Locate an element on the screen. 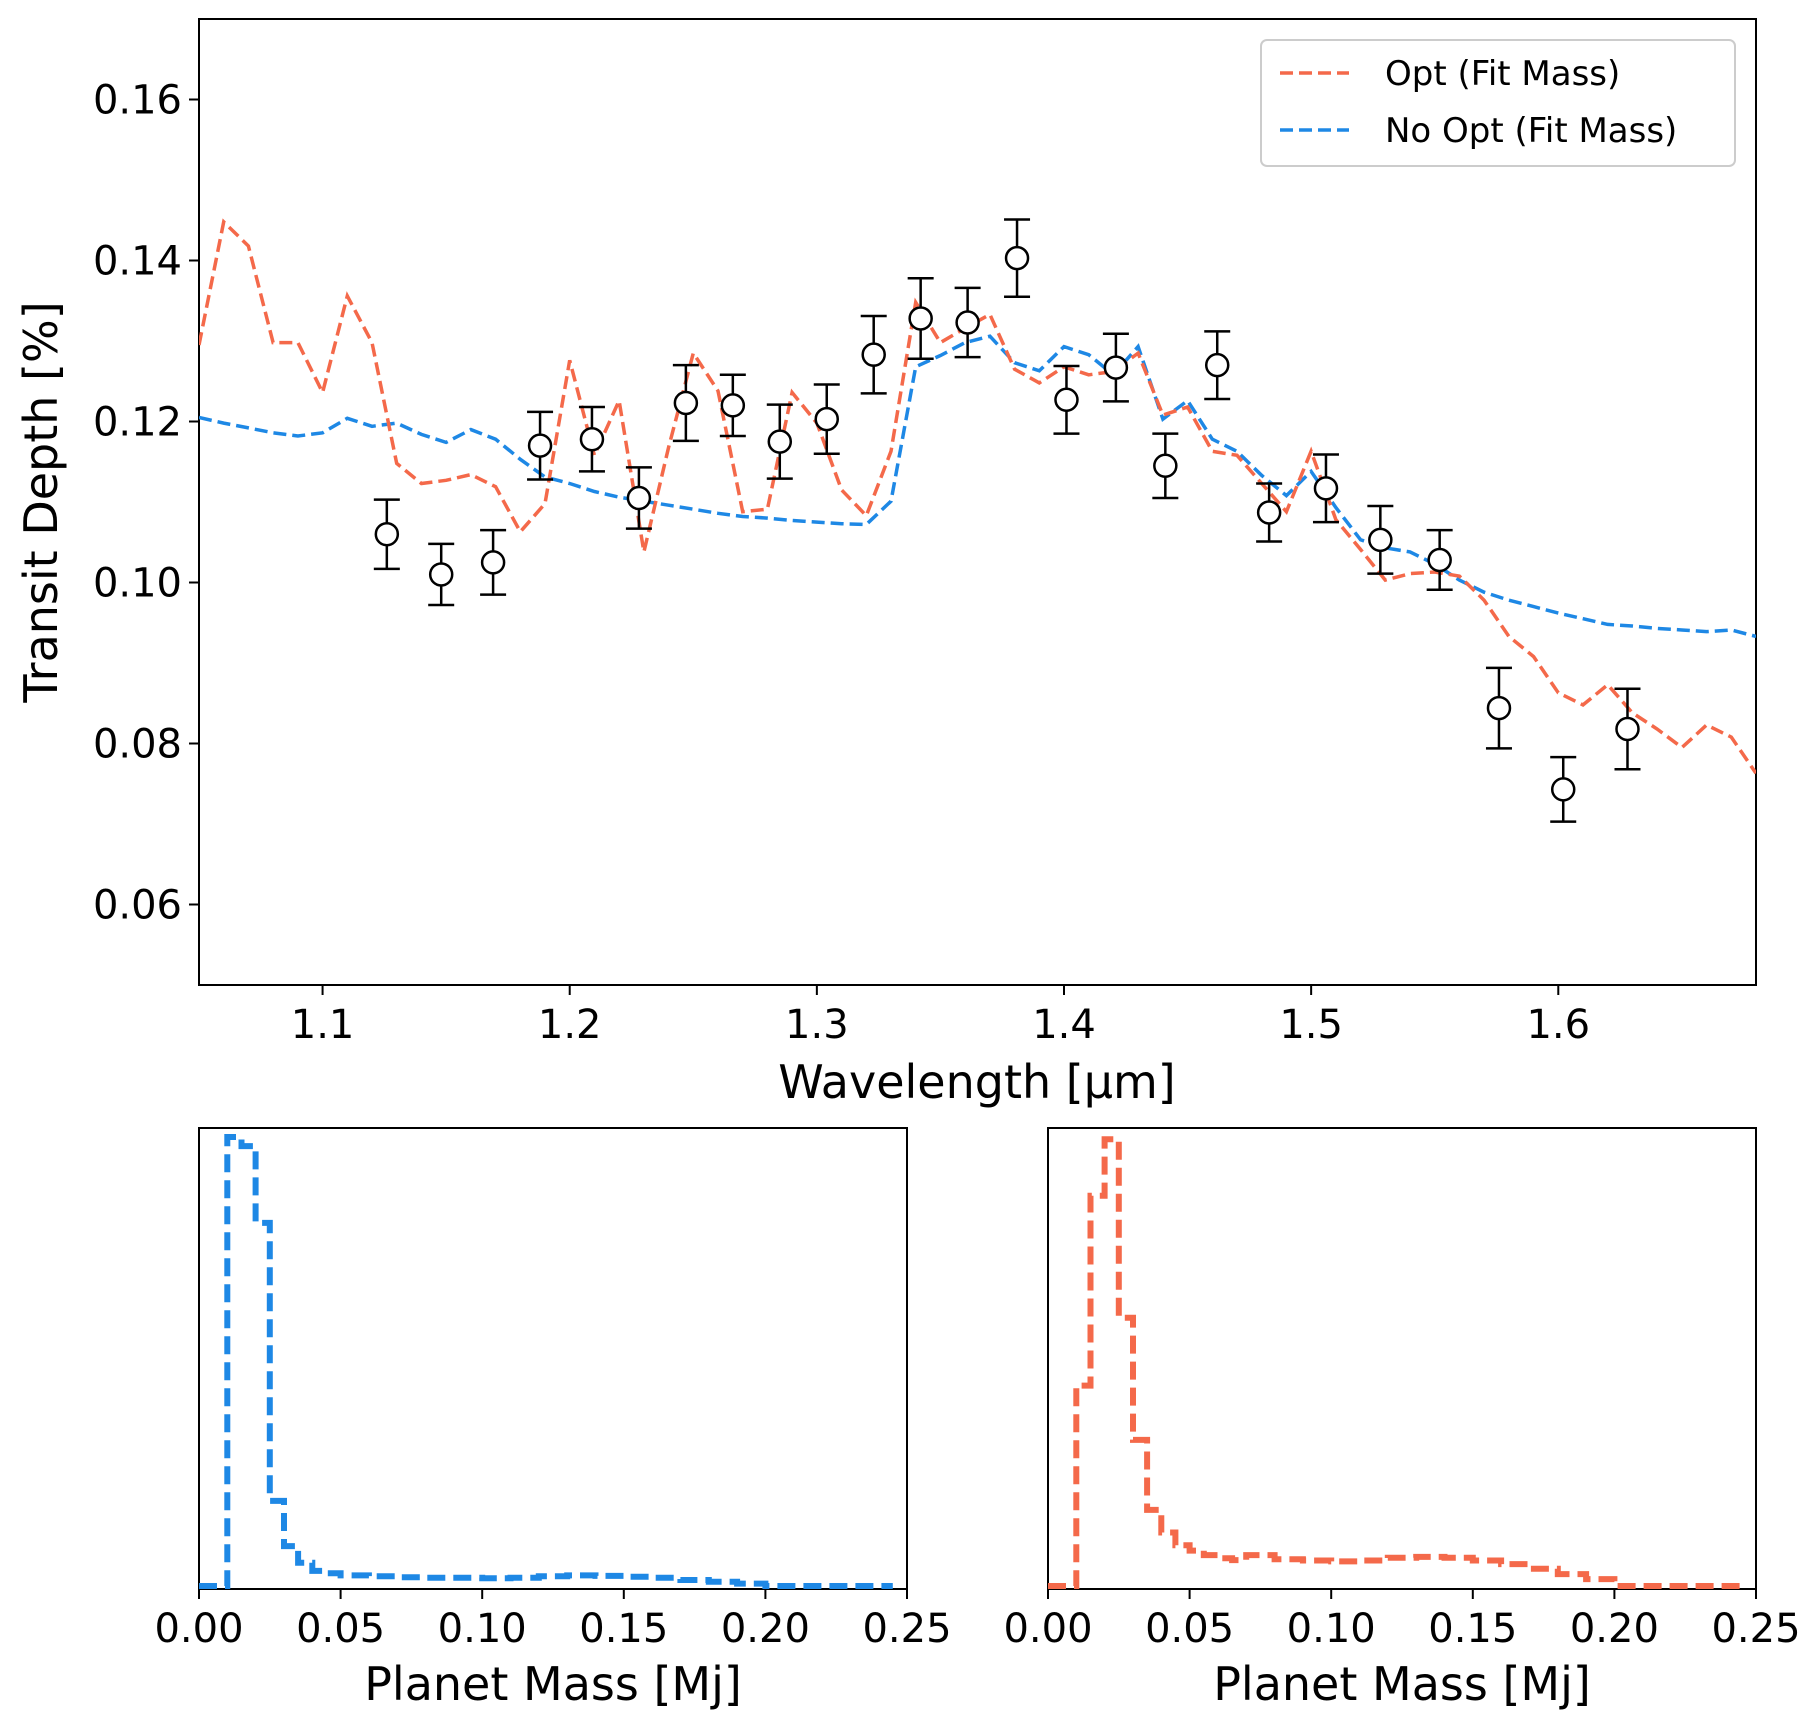 Image resolution: width=1816 pixels, height=1724 pixels. mass-histogram-no-opt-x-tick-label: 0.10 is located at coordinates (482, 1629).